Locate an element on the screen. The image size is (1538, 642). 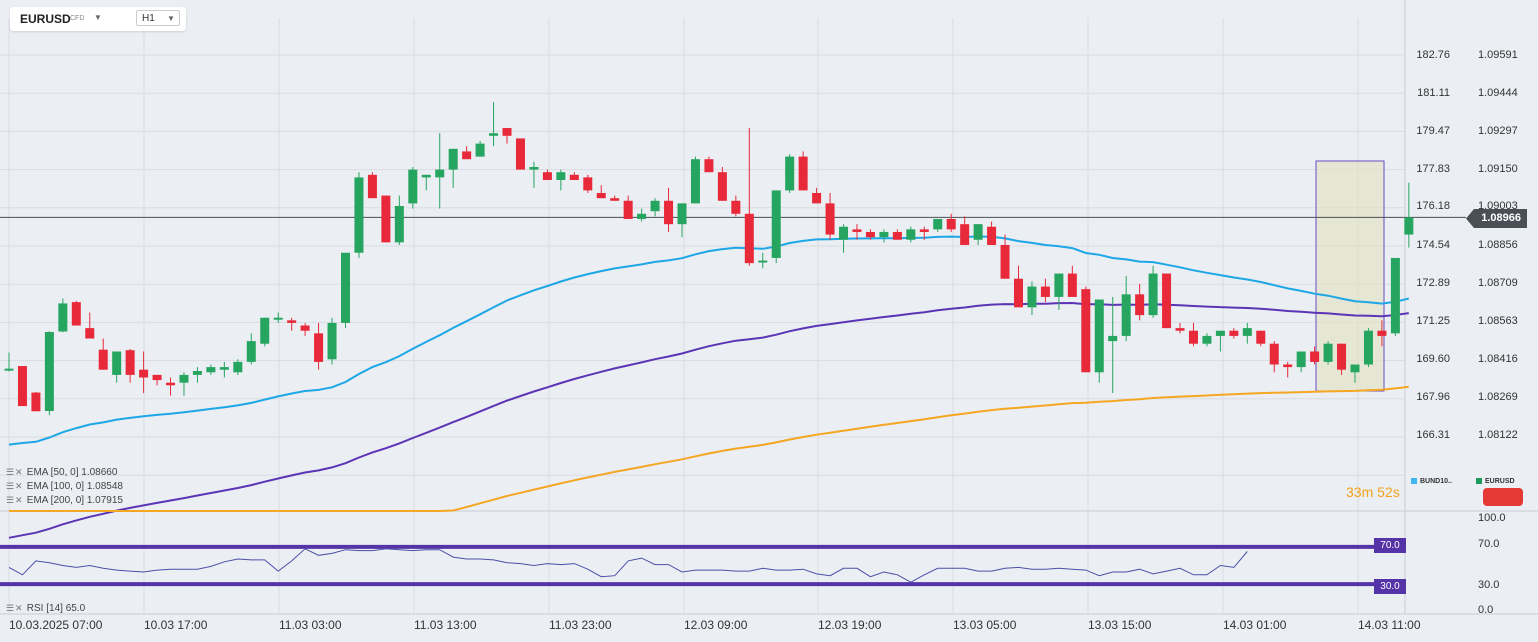
rsi-tick: 0.0 is located at coordinates (1486, 610).